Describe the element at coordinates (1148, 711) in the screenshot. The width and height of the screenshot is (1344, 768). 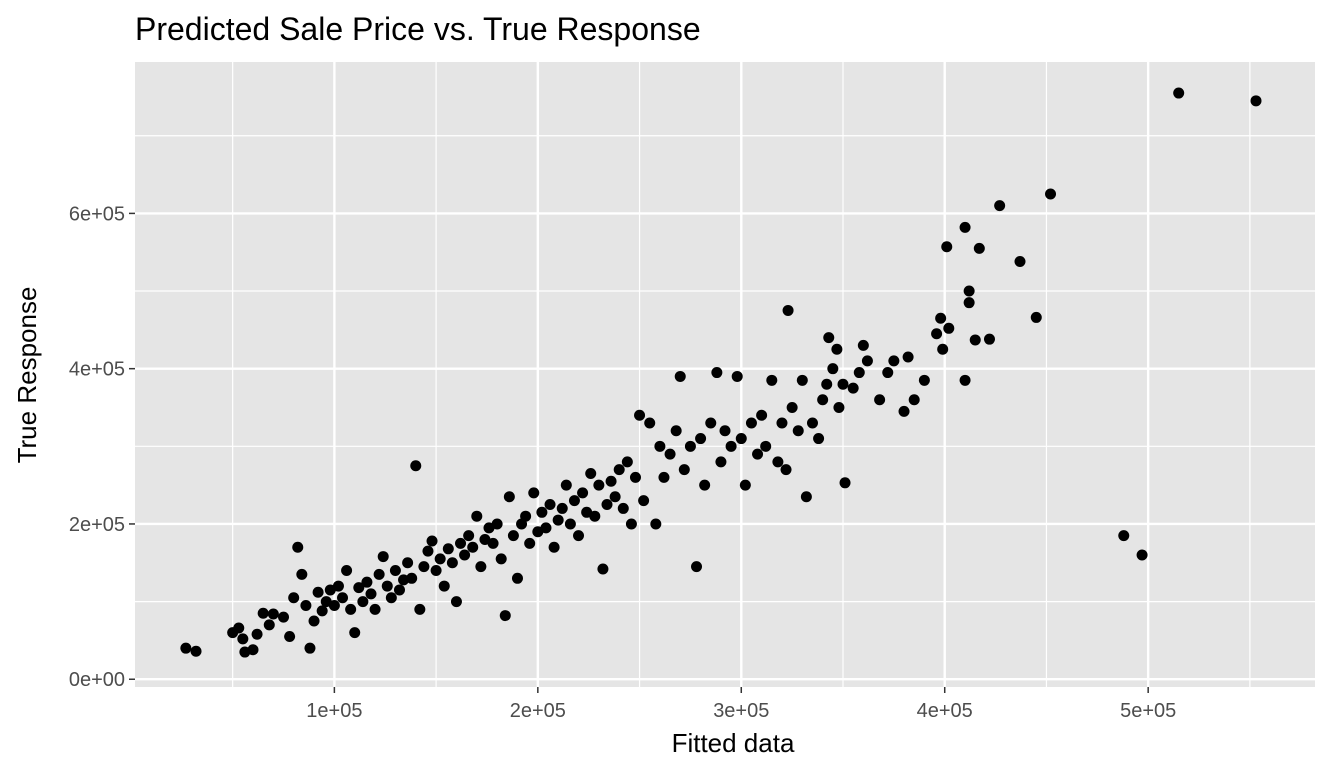
I see `x-tick-label: 5e+05` at that location.